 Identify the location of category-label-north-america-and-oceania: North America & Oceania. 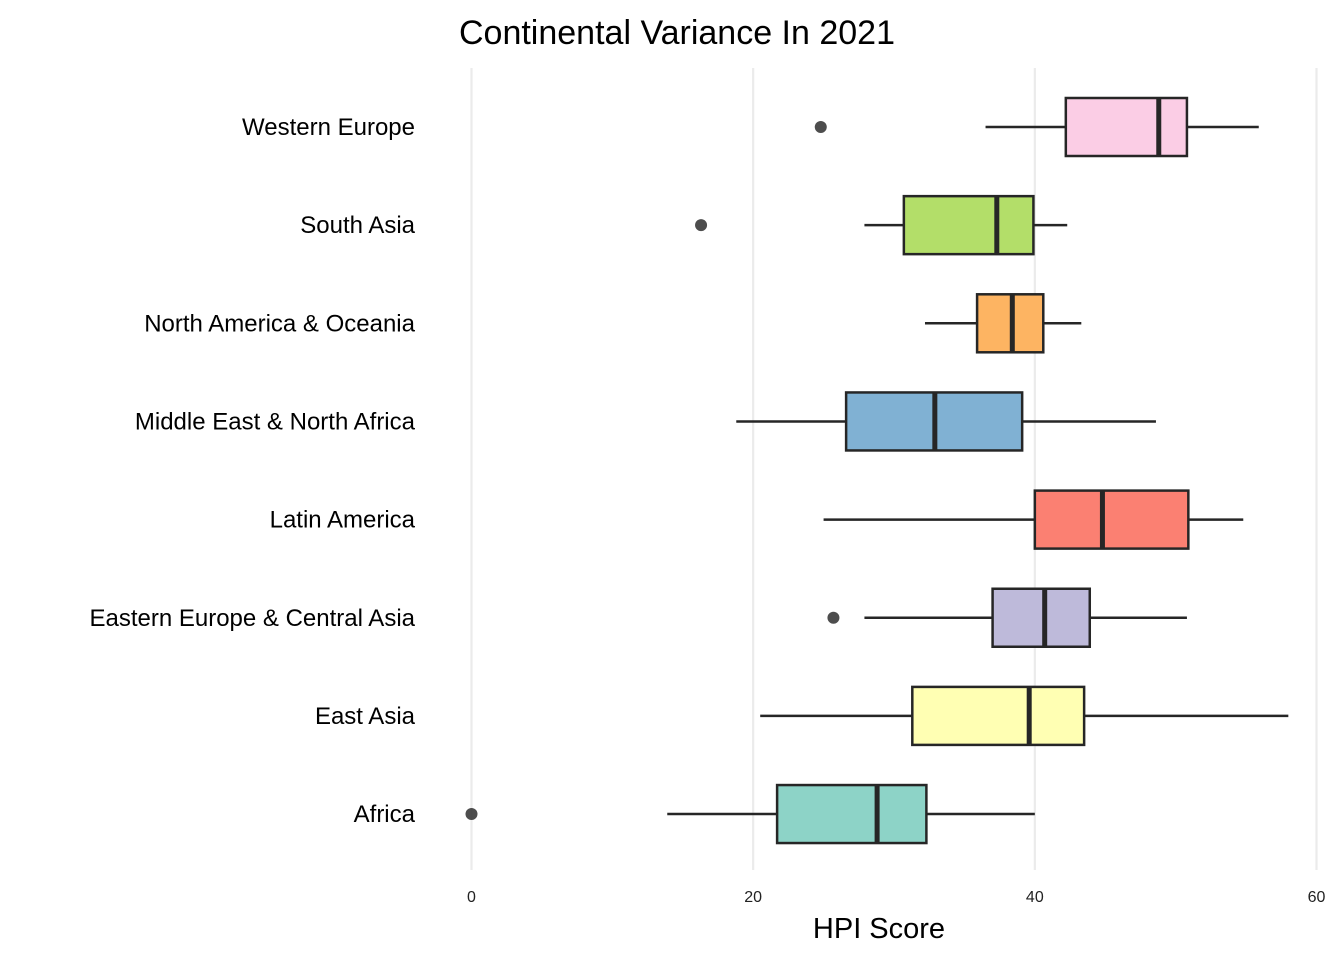
(279, 323).